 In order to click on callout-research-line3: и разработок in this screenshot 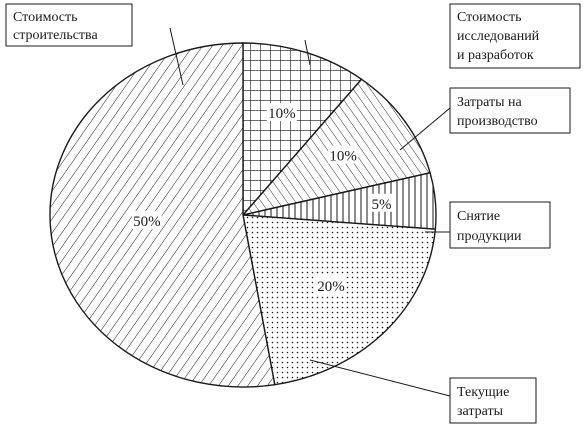, I will do `click(495, 55)`.